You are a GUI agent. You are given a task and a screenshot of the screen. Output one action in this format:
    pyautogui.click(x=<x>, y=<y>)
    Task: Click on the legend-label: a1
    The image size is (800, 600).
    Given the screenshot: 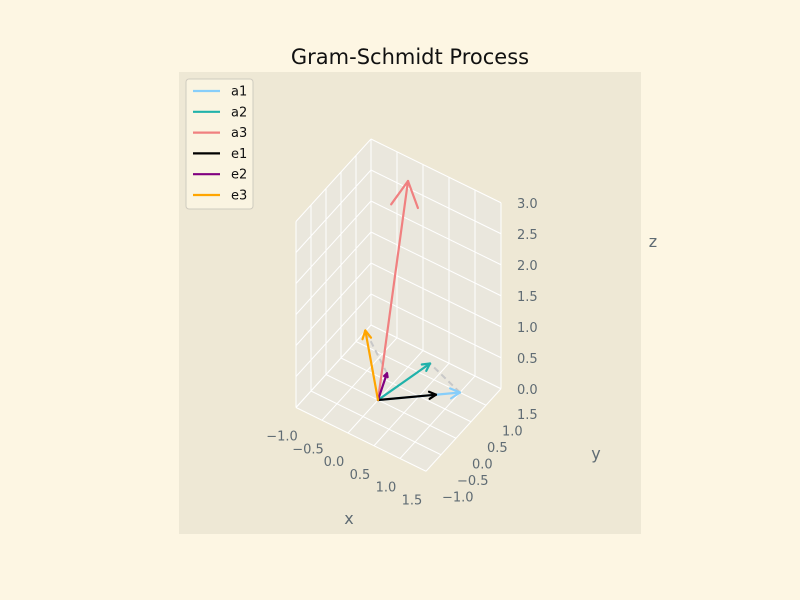 What is the action you would take?
    pyautogui.click(x=239, y=92)
    